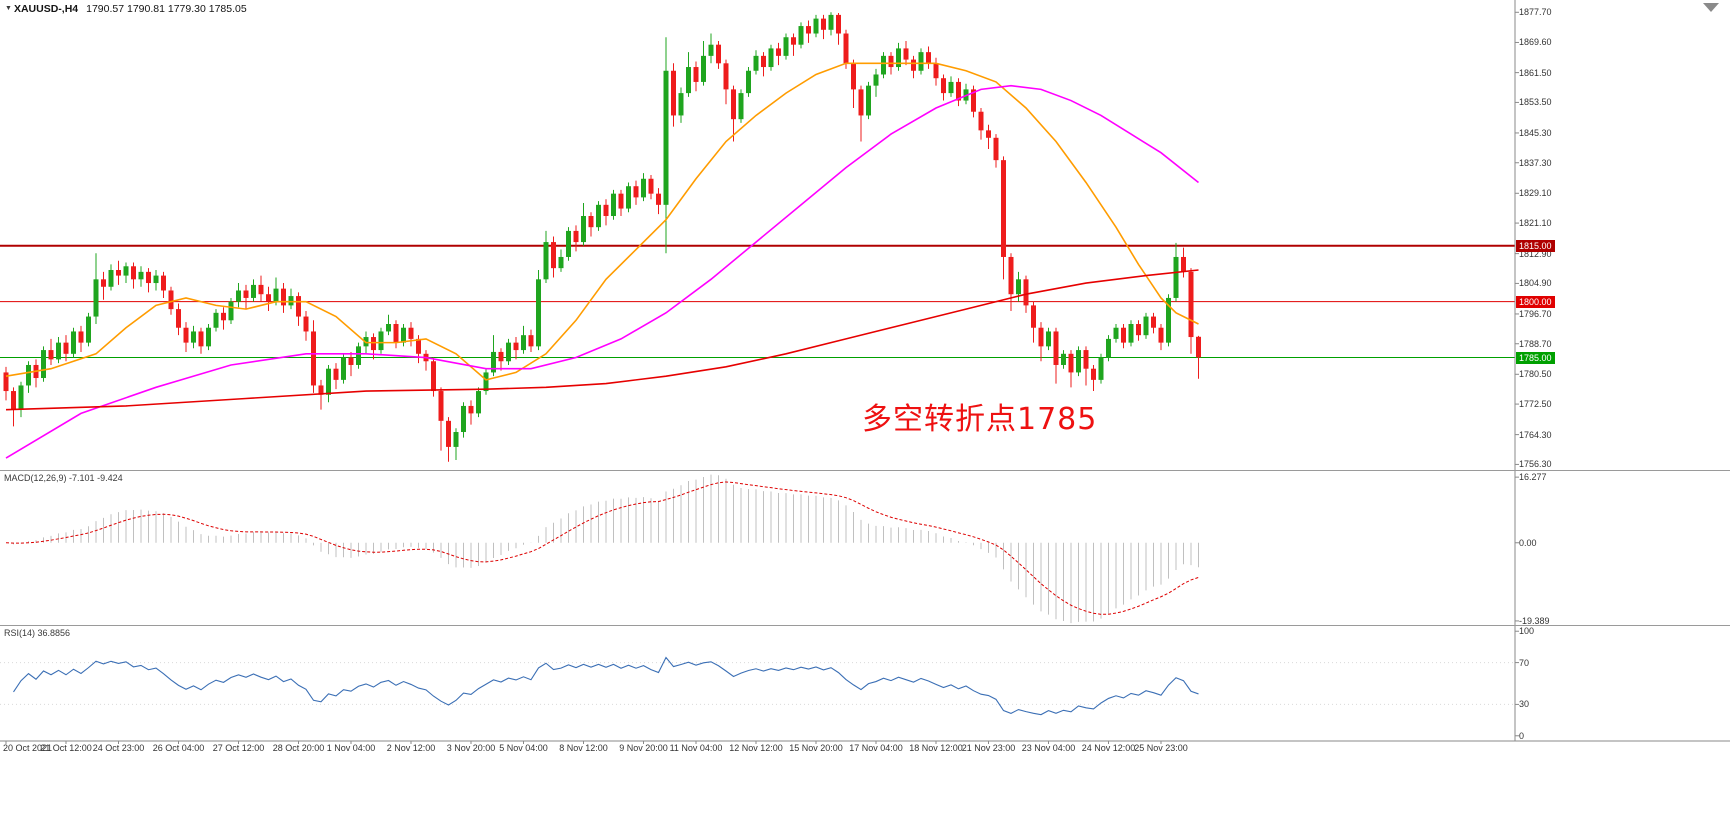 The image size is (1730, 836). I want to click on date-tick-label: 23 Nov 04:00, so click(1048, 748).